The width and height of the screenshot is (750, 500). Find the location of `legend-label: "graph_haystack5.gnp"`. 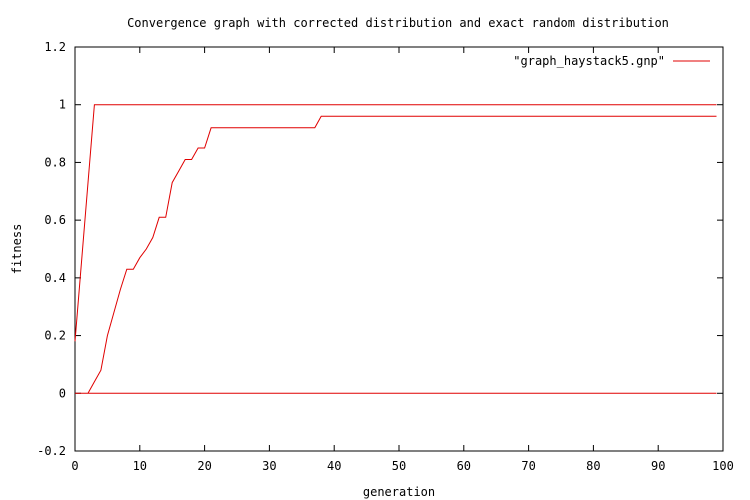

legend-label: "graph_haystack5.gnp" is located at coordinates (589, 61).